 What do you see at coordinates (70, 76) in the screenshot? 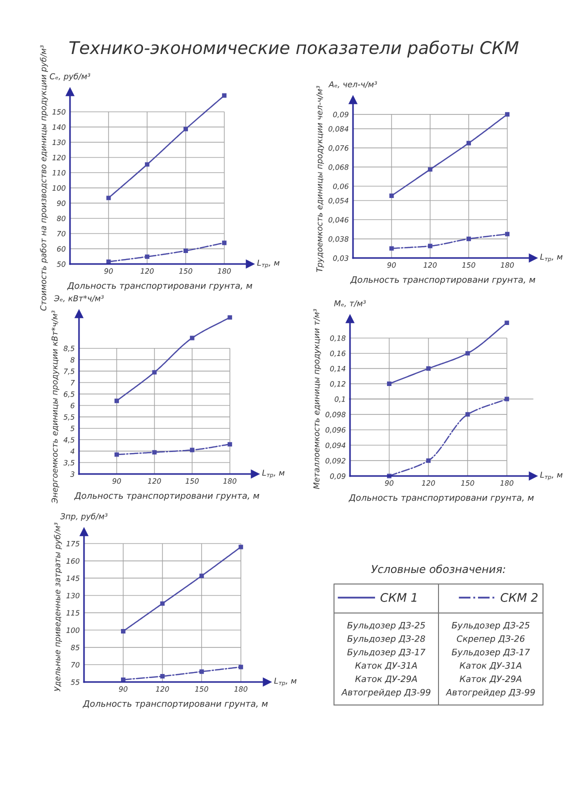
I see `text: Сₑ, руб/м³` at bounding box center [70, 76].